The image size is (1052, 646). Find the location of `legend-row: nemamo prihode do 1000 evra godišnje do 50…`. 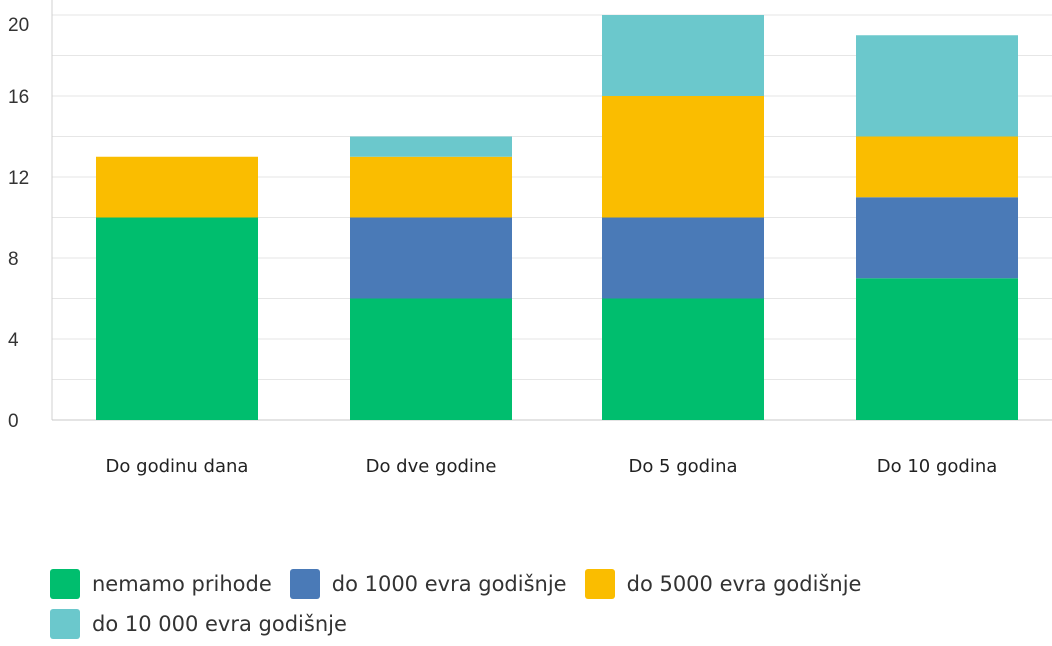

legend-row: nemamo prihode do 1000 evra godišnje do 50… is located at coordinates (550, 586).